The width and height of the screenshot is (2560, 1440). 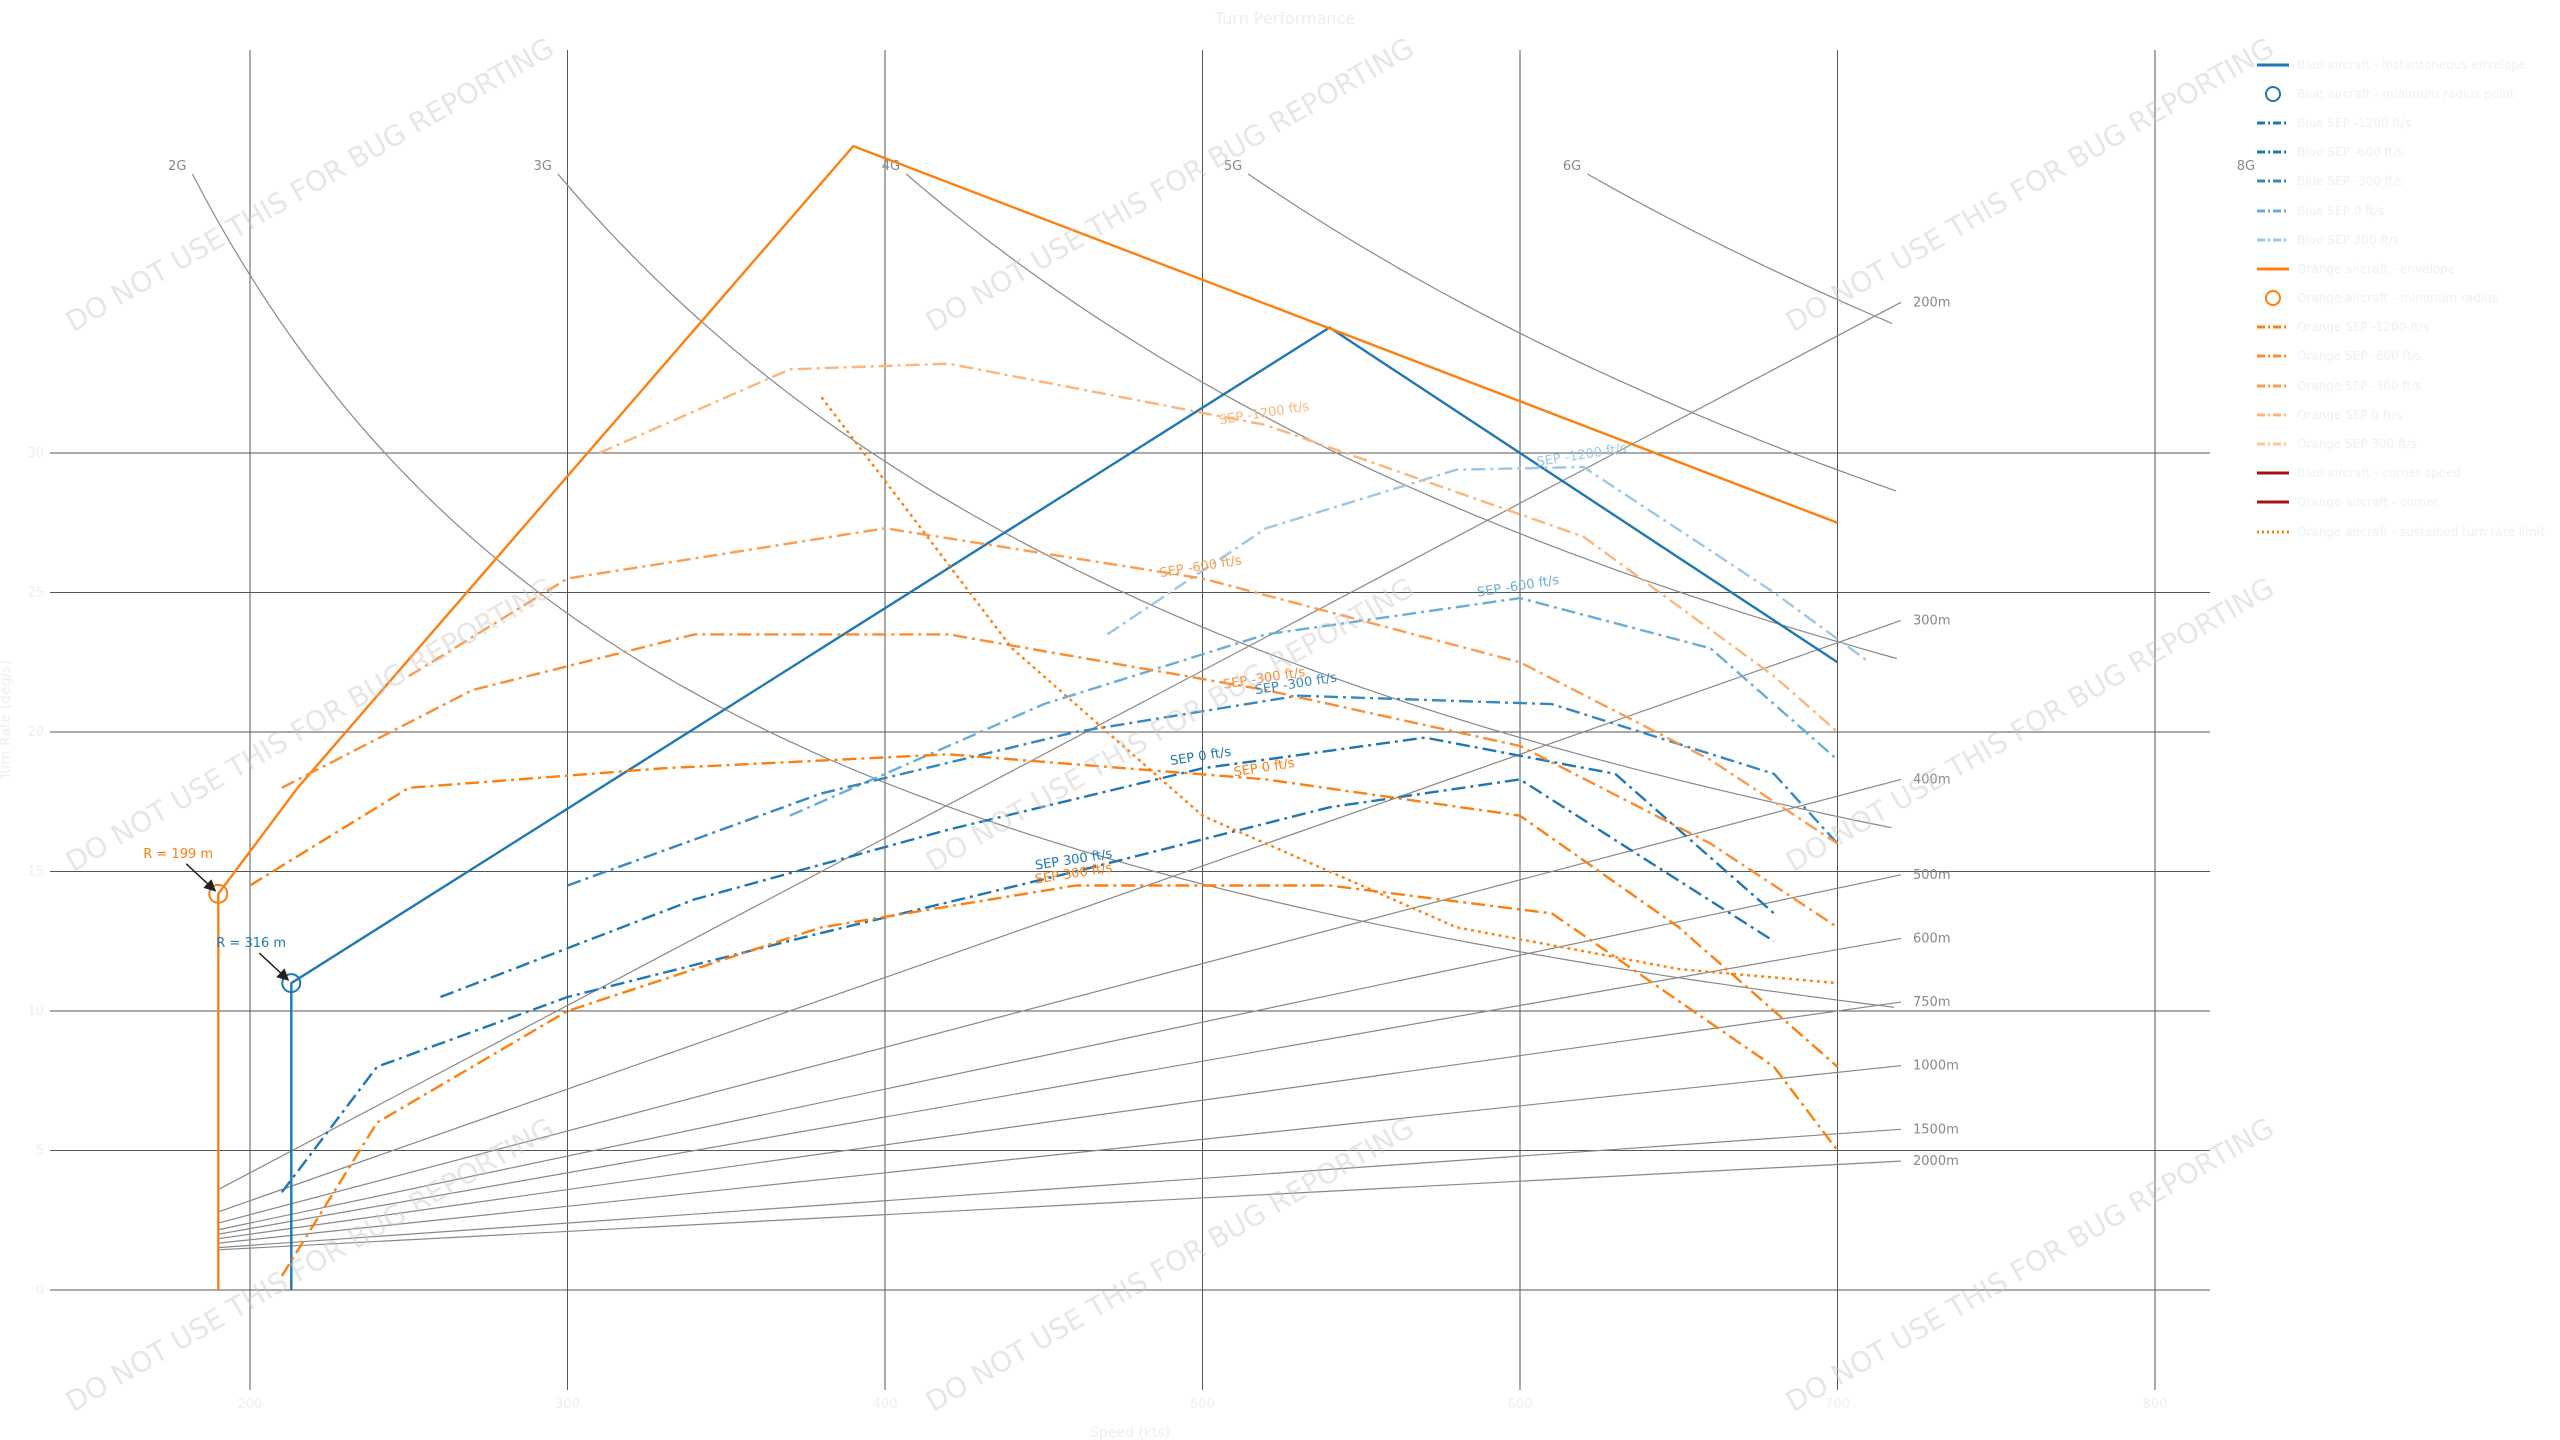 What do you see at coordinates (2348, 239) in the screenshot?
I see `legend-label: Blue SEP 300 ft/s` at bounding box center [2348, 239].